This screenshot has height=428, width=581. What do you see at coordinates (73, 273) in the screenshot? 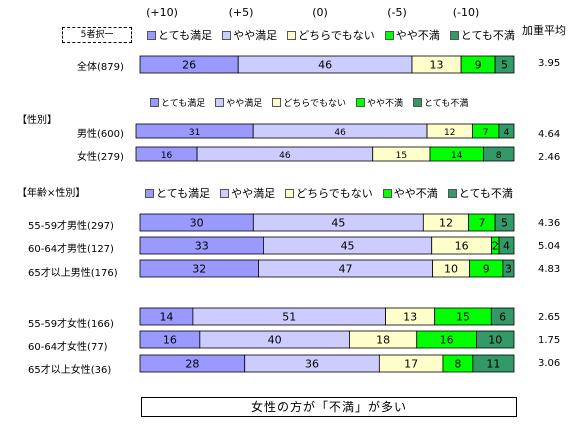
I see `row-label-male-65-plus: 65才以上男性(176)` at bounding box center [73, 273].